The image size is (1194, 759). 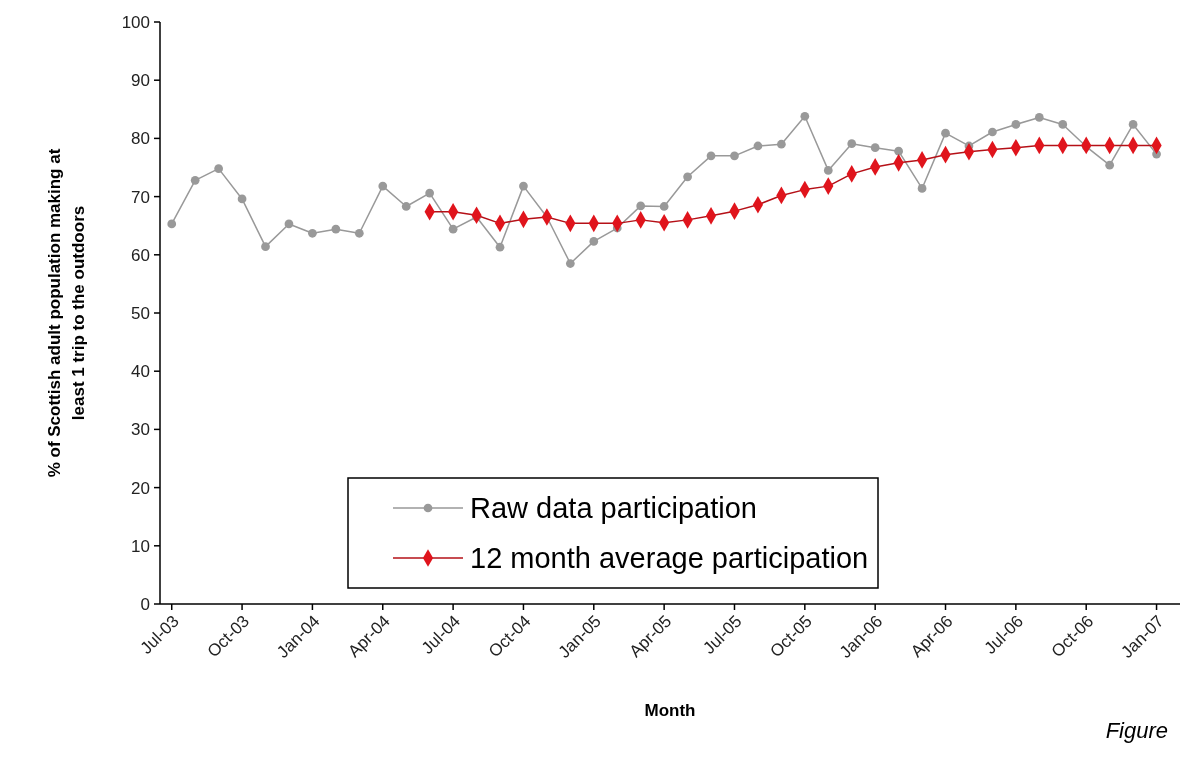 I want to click on y-tick-label: 50, so click(x=140, y=313).